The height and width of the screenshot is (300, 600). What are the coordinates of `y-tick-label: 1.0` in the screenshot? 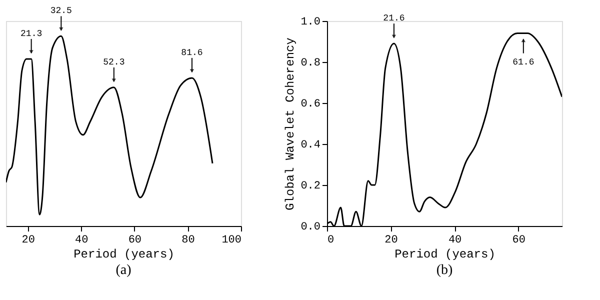 It's located at (310, 22).